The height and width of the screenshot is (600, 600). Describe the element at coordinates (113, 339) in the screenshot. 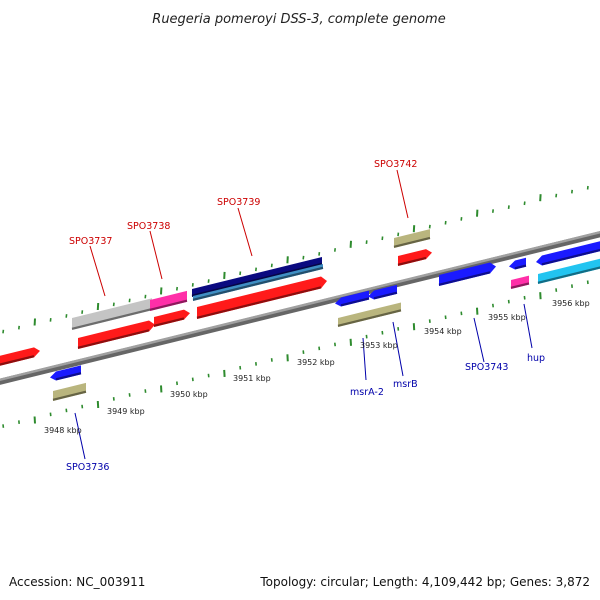

I see `gene-SPO3737-arrow-shadow` at that location.